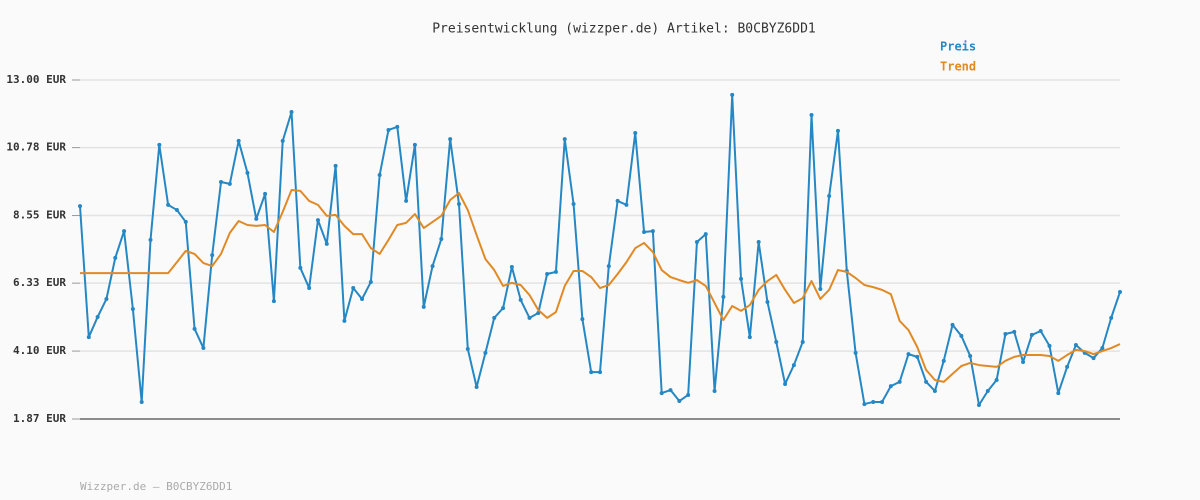 The image size is (1200, 500). Describe the element at coordinates (156, 486) in the screenshot. I see `footer: Wizzper.de – B0CBYZ6DD1` at that location.